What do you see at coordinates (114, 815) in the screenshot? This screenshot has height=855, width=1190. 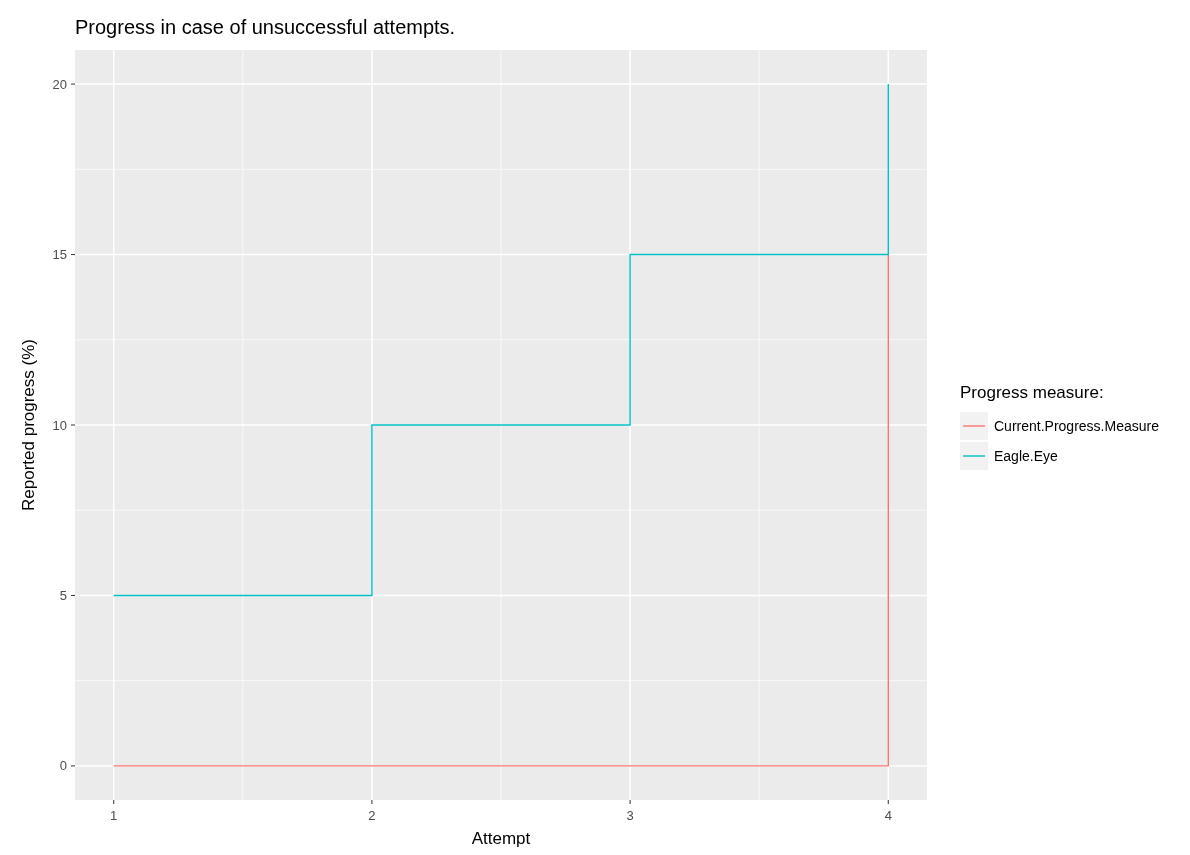 I see `x-tick-label: 1` at bounding box center [114, 815].